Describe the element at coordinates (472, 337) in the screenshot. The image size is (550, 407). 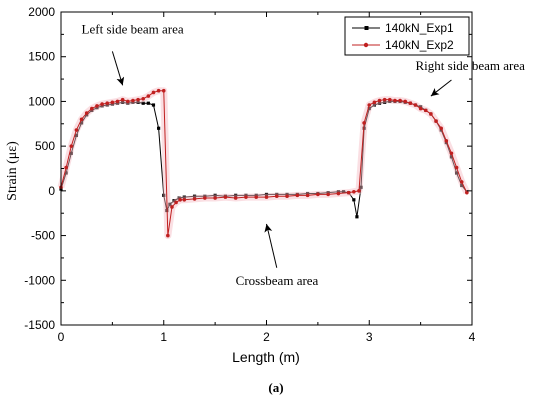
I see `x-tick-label: 4` at that location.